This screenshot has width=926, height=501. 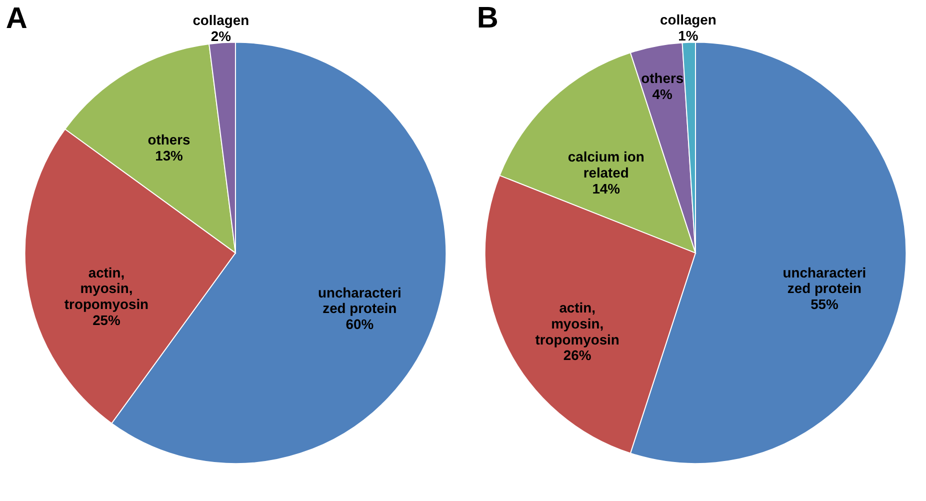 What do you see at coordinates (360, 324) in the screenshot?
I see `data-label: 60%` at bounding box center [360, 324].